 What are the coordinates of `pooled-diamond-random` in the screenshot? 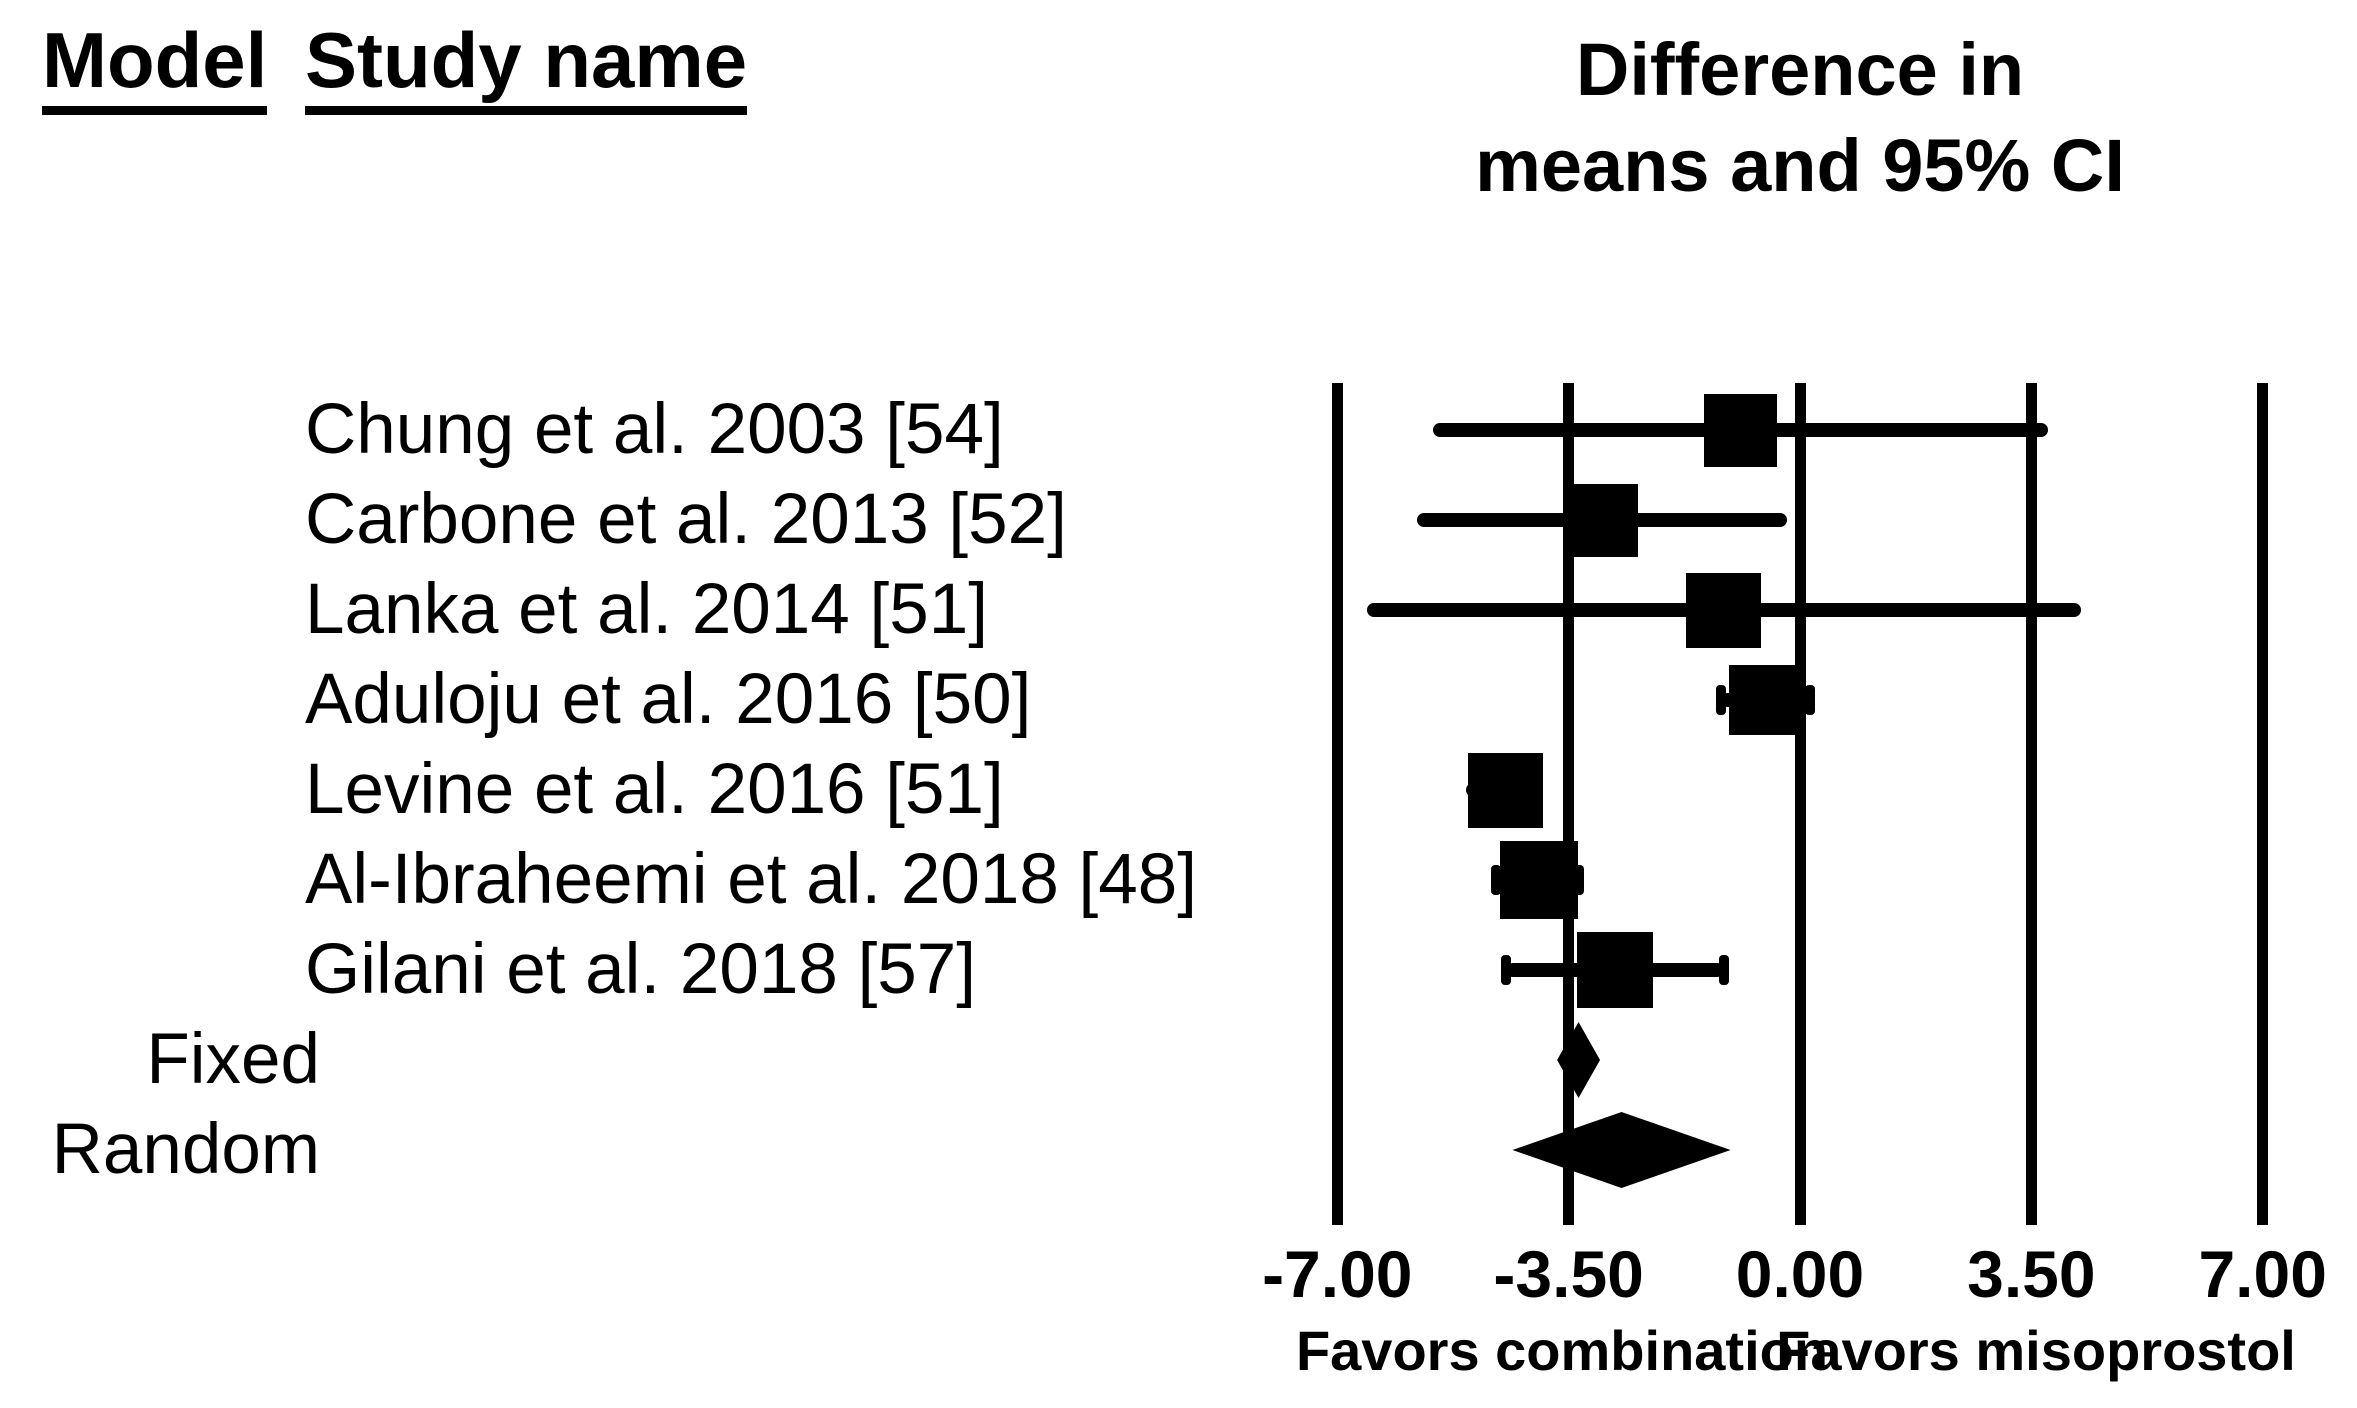 It's located at (1621, 1150).